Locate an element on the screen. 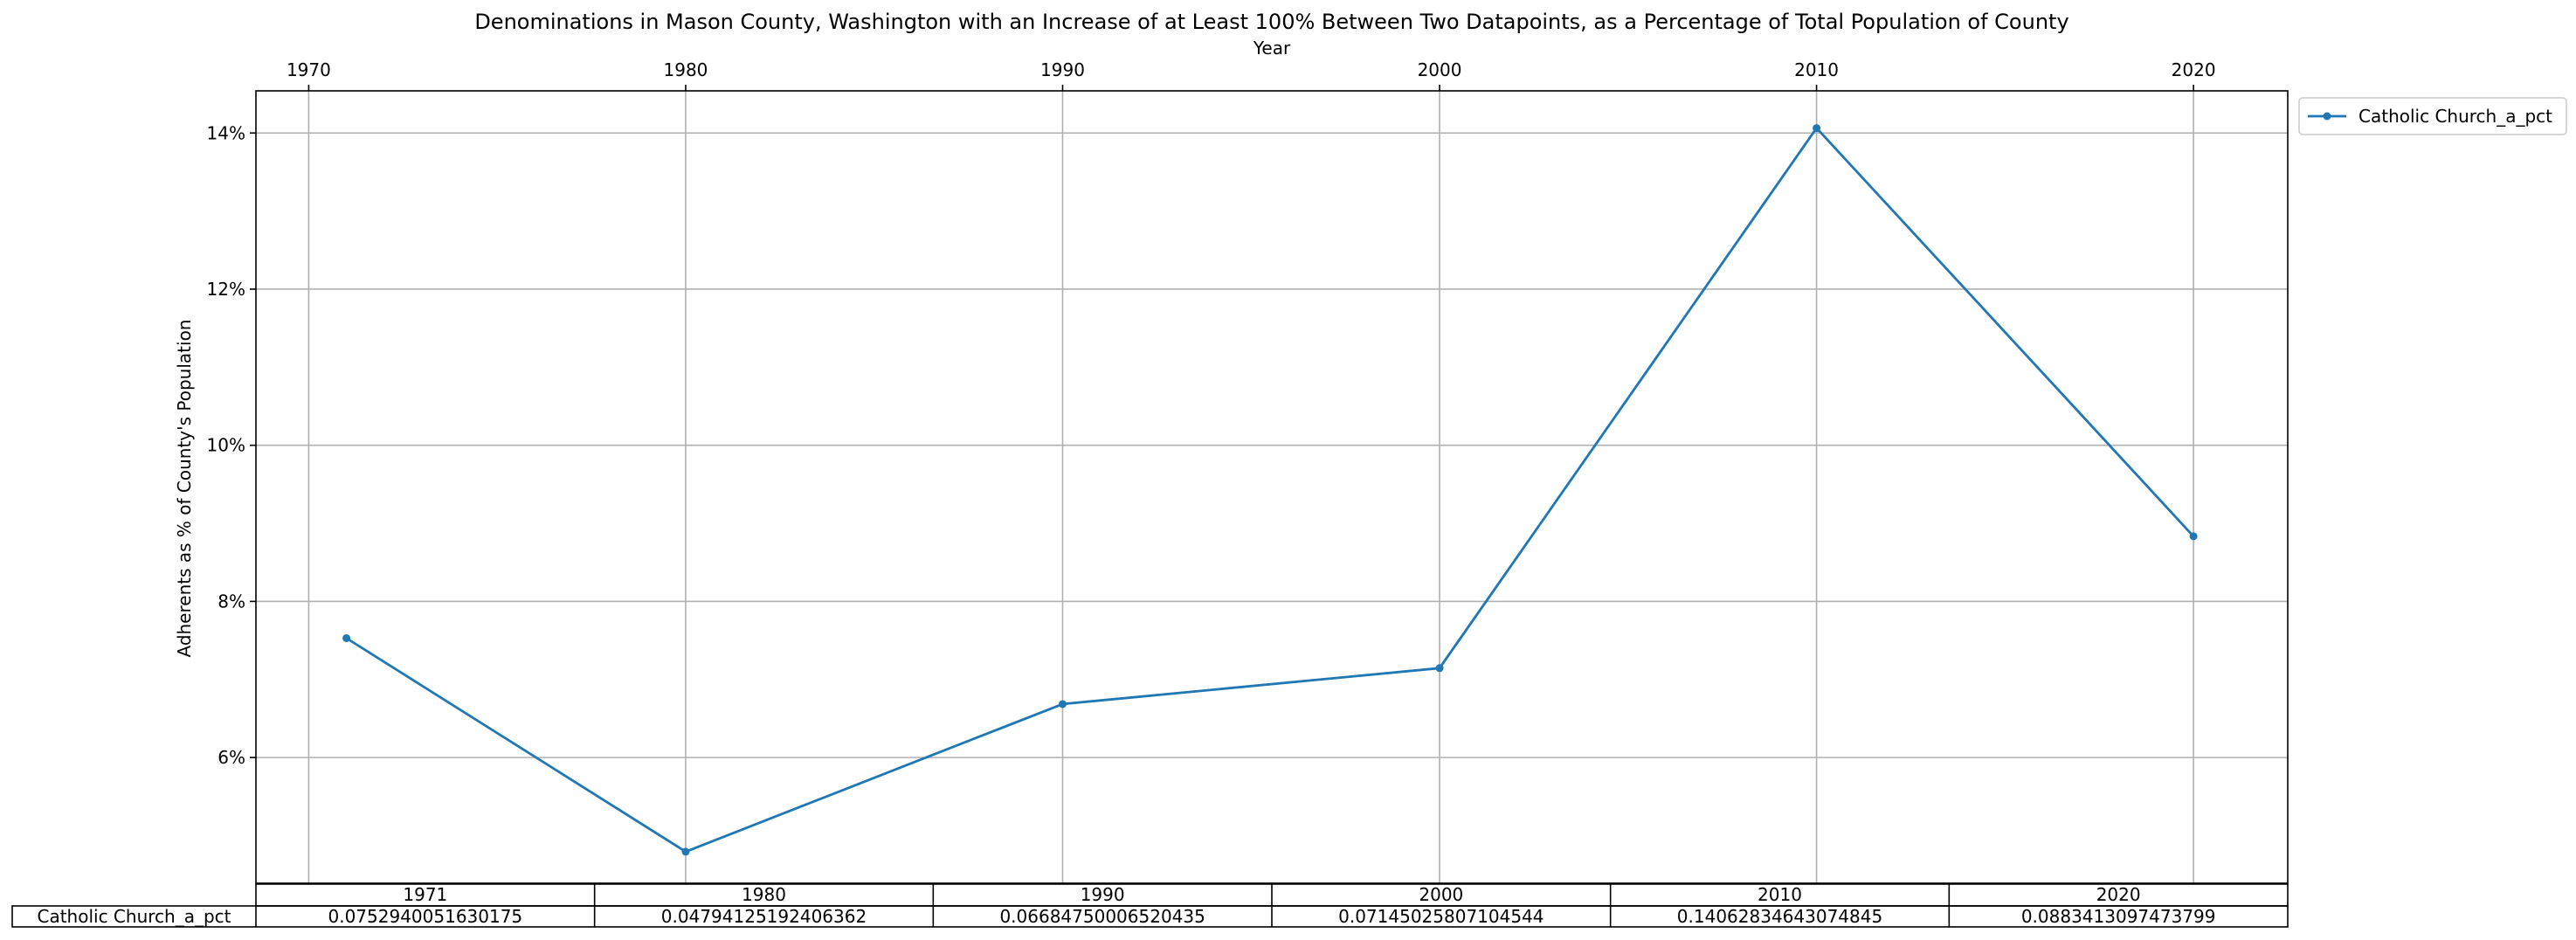 Image resolution: width=2576 pixels, height=940 pixels. table-cell: 0.0883413097473799 is located at coordinates (2118, 916).